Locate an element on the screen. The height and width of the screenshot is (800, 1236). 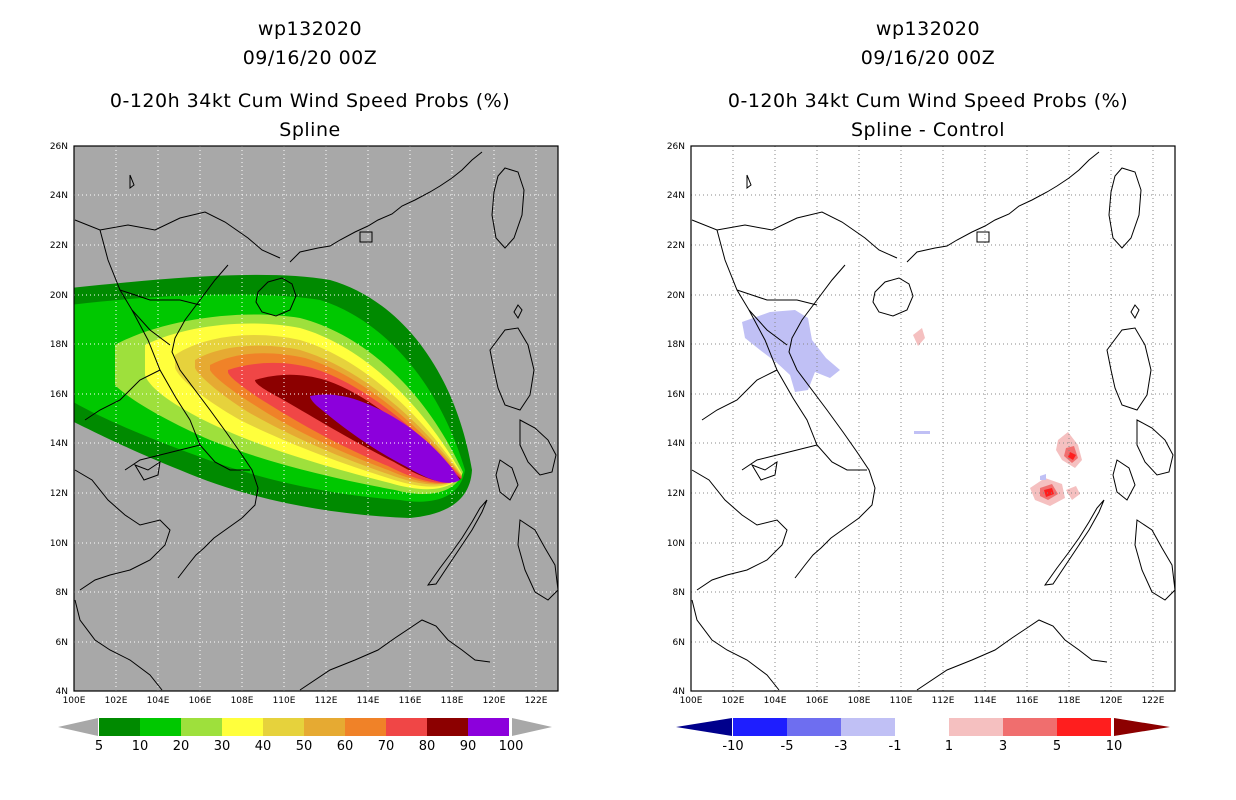
difference-field is located at coordinates (912, 408).